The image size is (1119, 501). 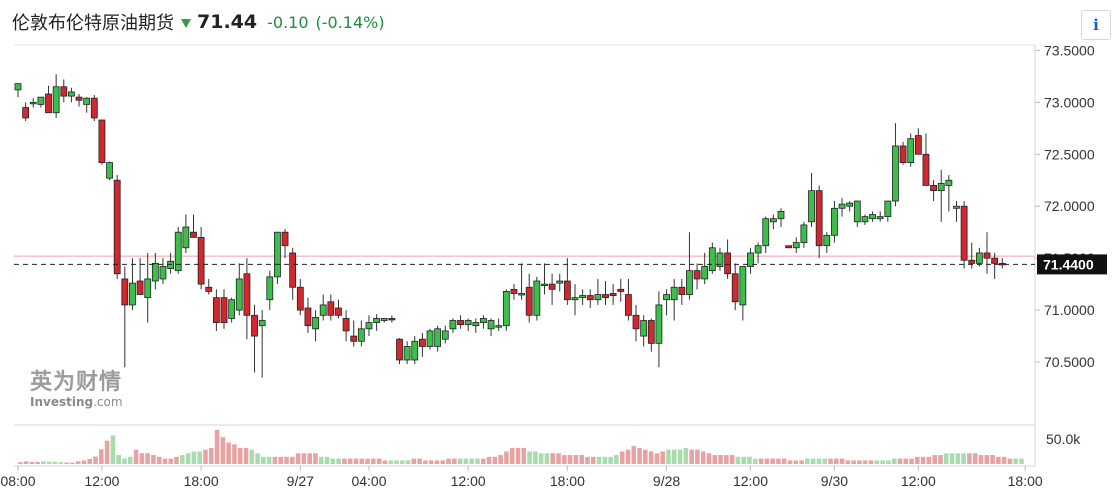 What do you see at coordinates (350, 22) in the screenshot?
I see `price-change-percent: (-0.14%)` at bounding box center [350, 22].